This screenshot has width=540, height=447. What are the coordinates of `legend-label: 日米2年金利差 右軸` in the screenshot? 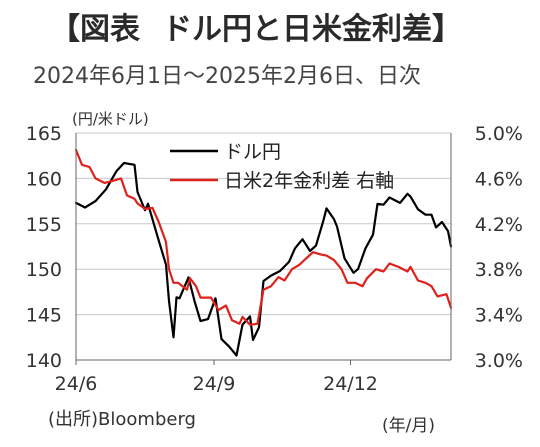 It's located at (309, 181).